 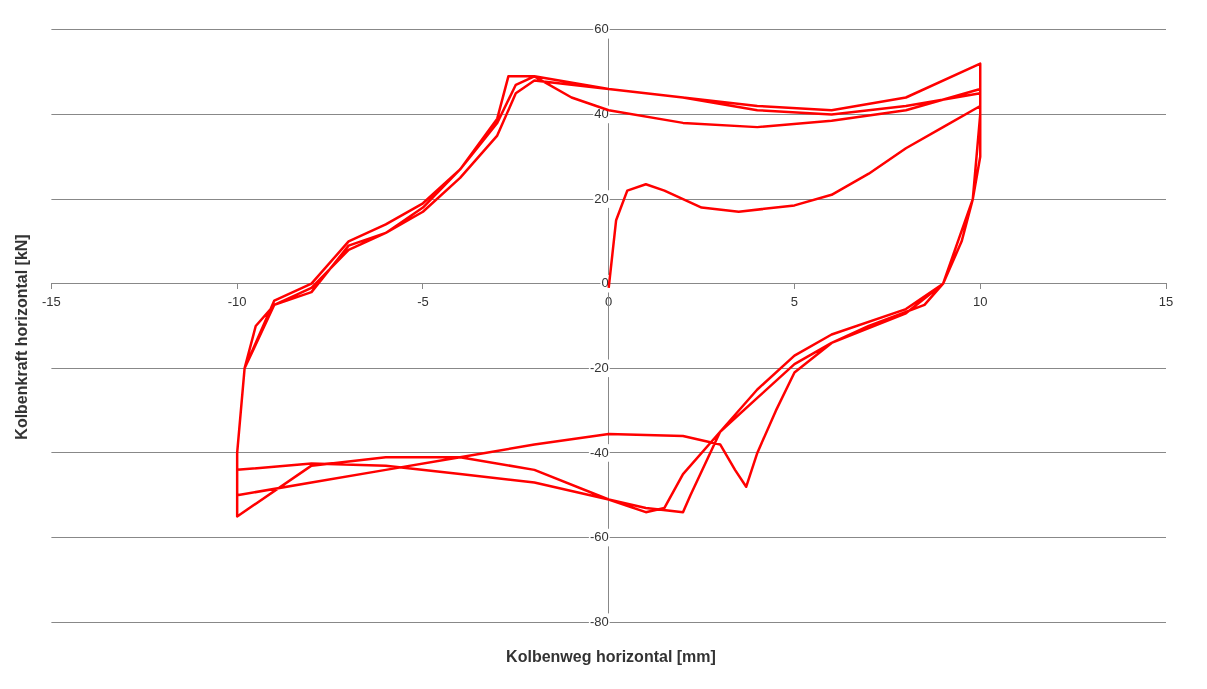 I want to click on y-tick-label: -20, so click(x=599, y=367).